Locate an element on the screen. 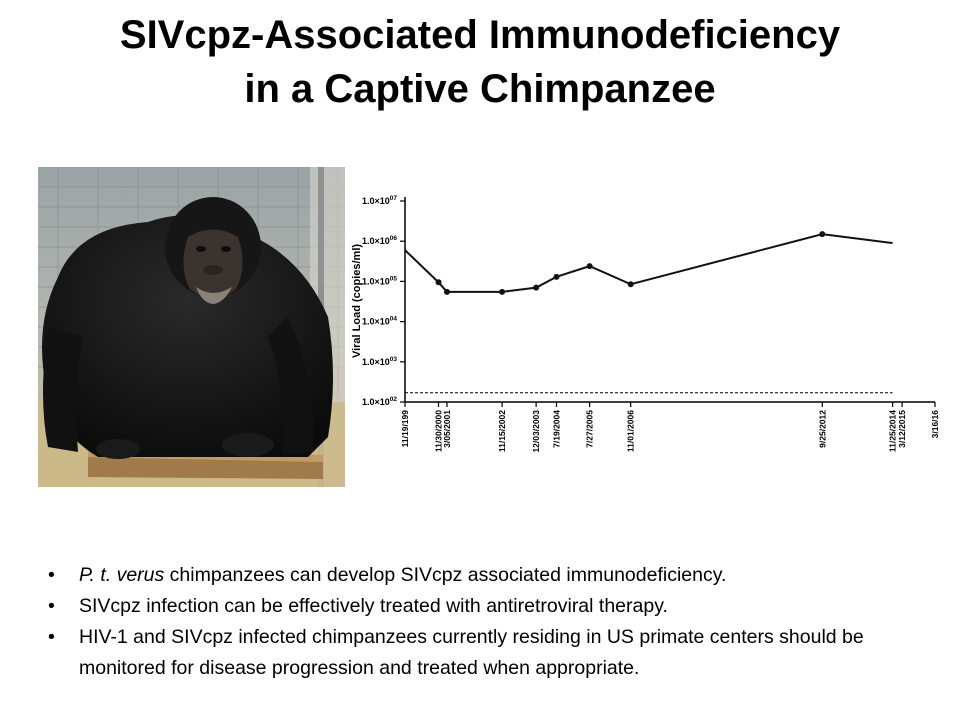 The image size is (960, 720). x-tick-label: 9/25/2012 is located at coordinates (822, 429).